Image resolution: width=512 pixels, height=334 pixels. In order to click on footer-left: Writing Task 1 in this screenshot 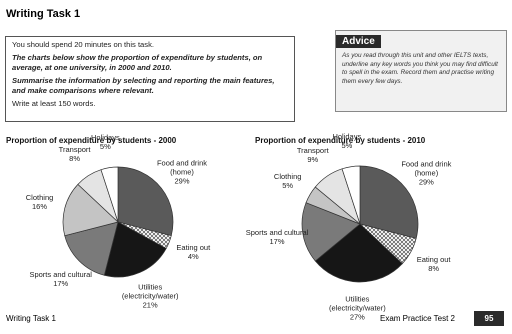, I will do `click(31, 318)`.